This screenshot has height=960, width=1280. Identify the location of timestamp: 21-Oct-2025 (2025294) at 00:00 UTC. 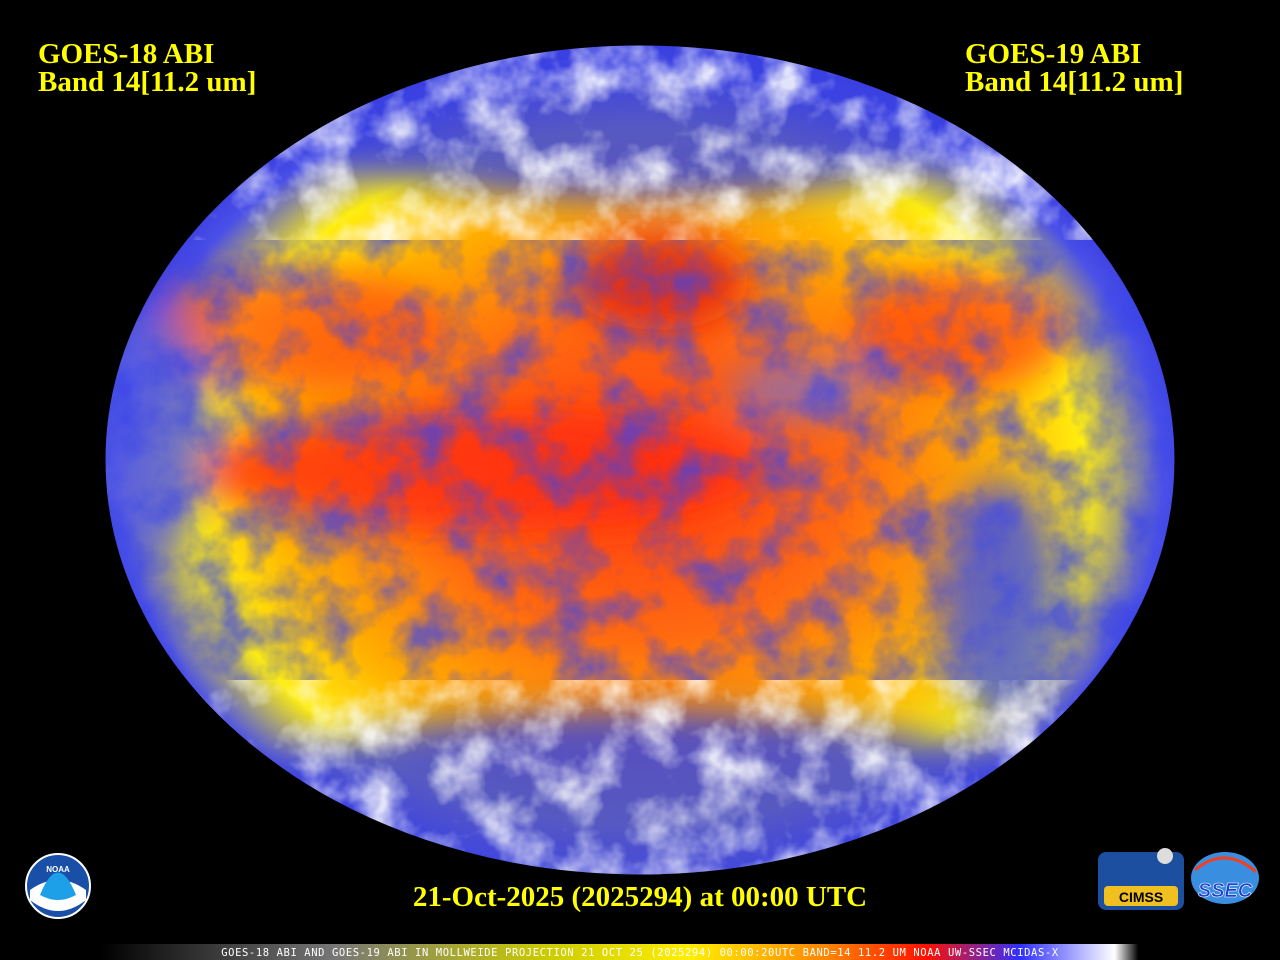
(640, 897).